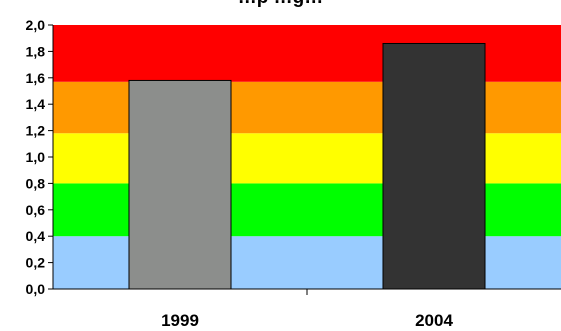  I want to click on bar-2004, so click(434, 166).